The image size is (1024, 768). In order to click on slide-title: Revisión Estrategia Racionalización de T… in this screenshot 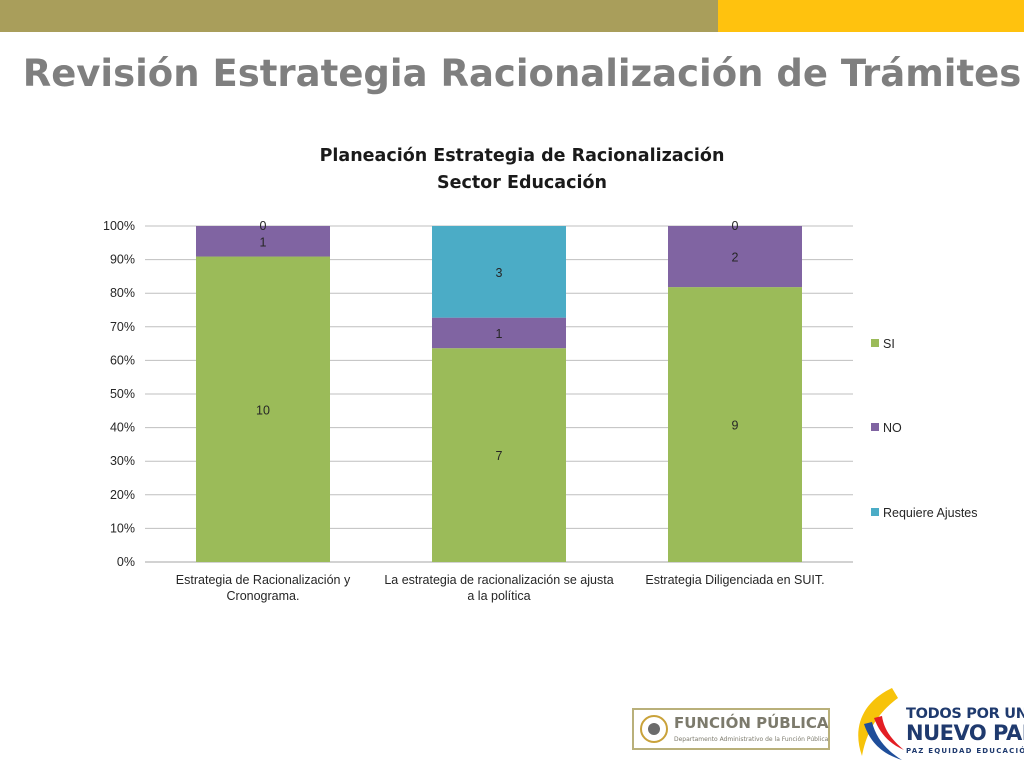, I will do `click(522, 73)`.